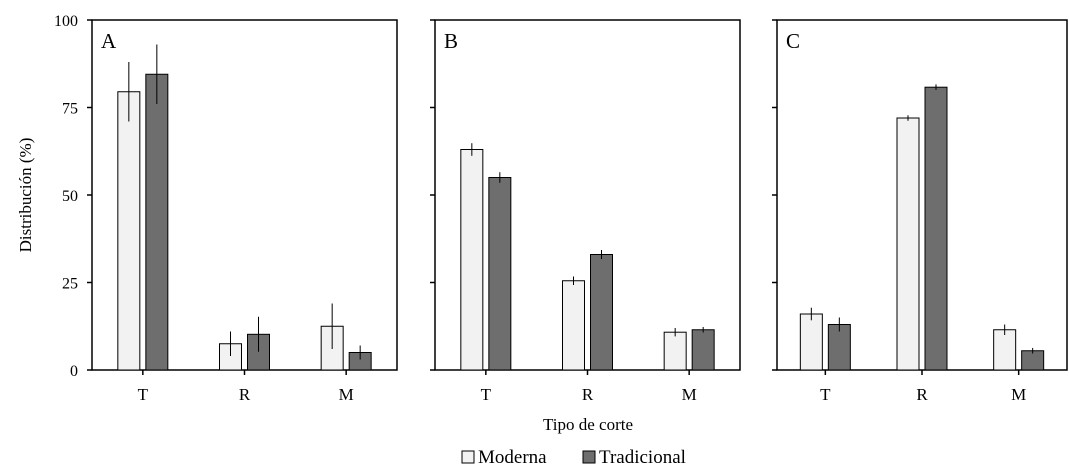 Image resolution: width=1069 pixels, height=469 pixels. Describe the element at coordinates (642, 457) in the screenshot. I see `legend-label-tradicional: Tradicional` at that location.